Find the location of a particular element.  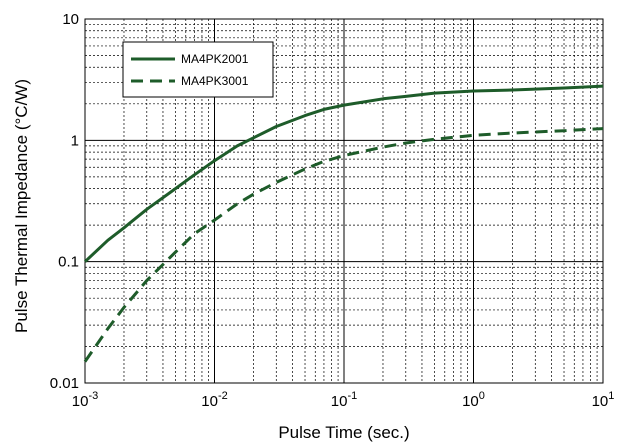

y-tick-labels: 0.01 0.1 1 10 is located at coordinates (64, 201).